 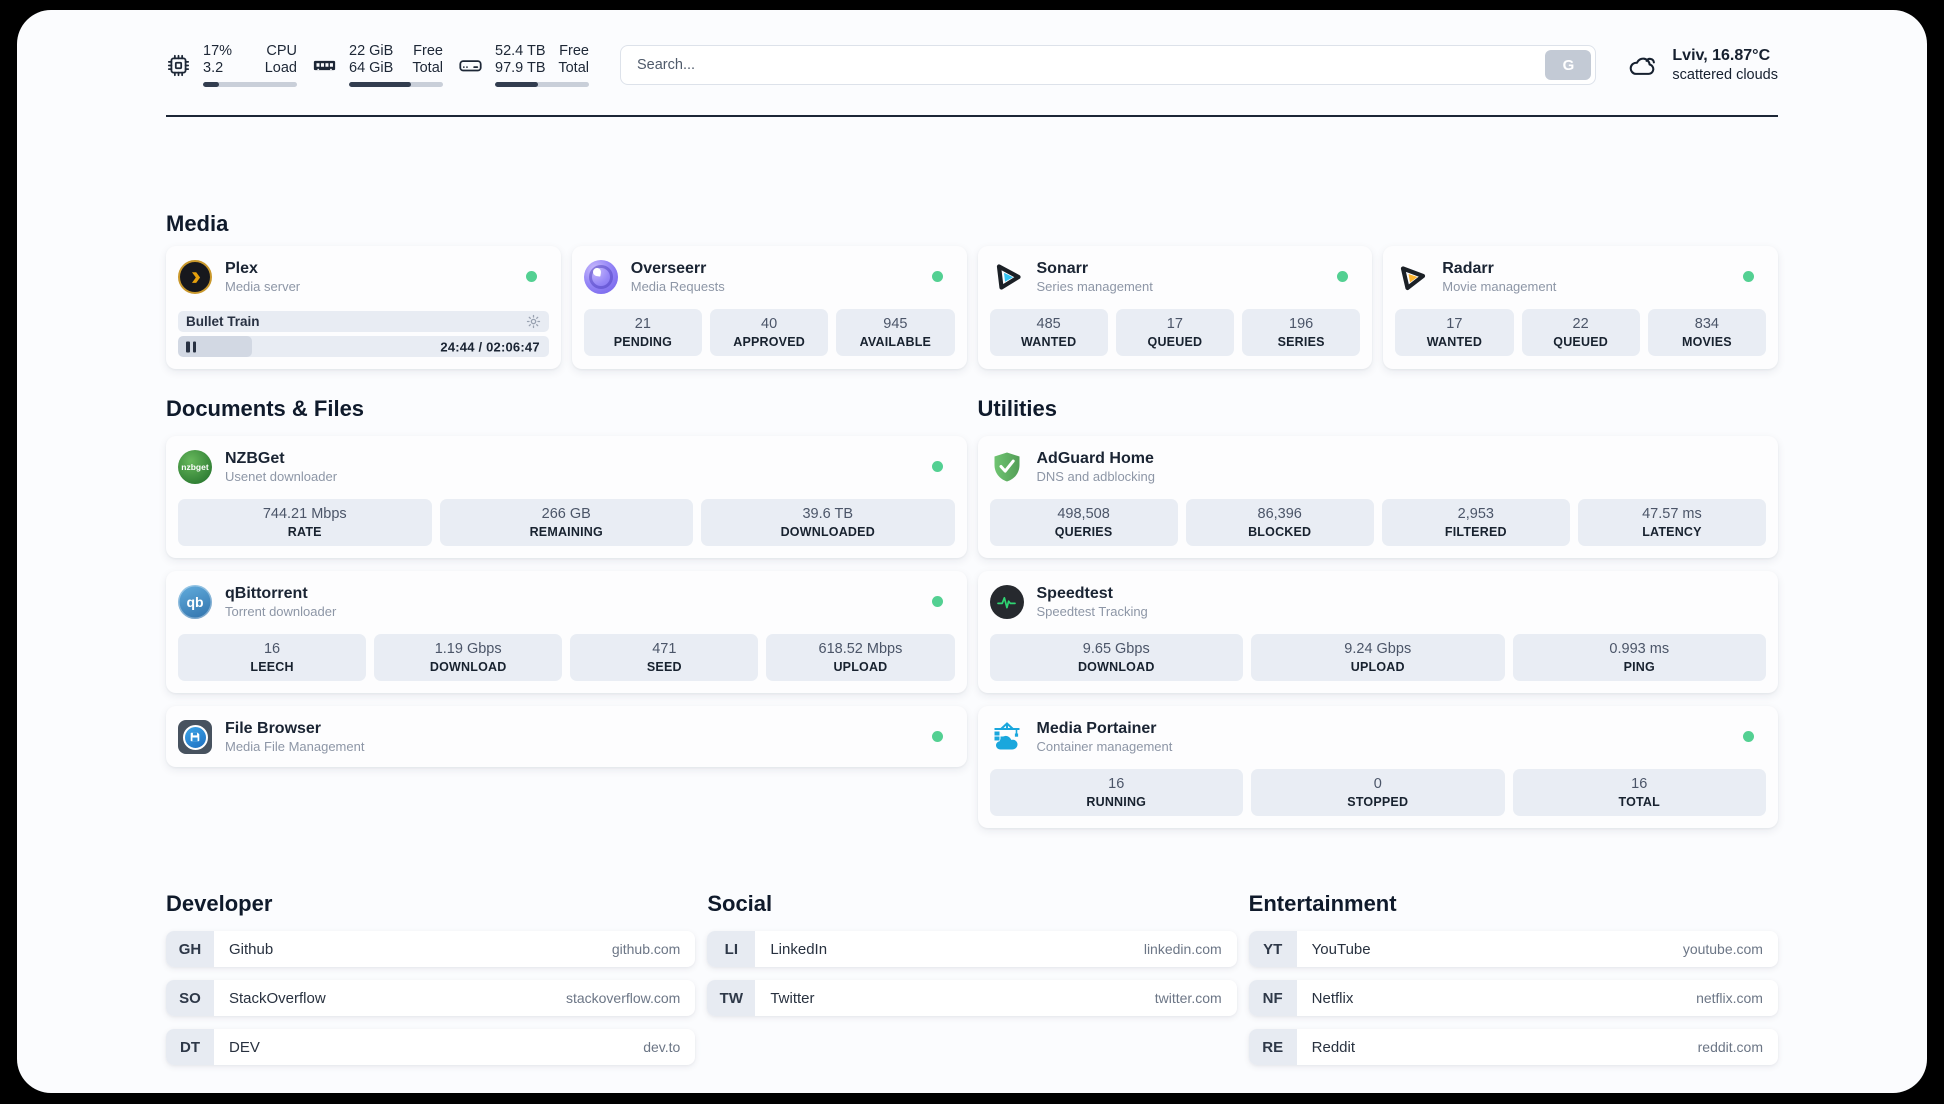 What do you see at coordinates (371, 51) in the screenshot?
I see `memory-free-value: 22 GiB` at bounding box center [371, 51].